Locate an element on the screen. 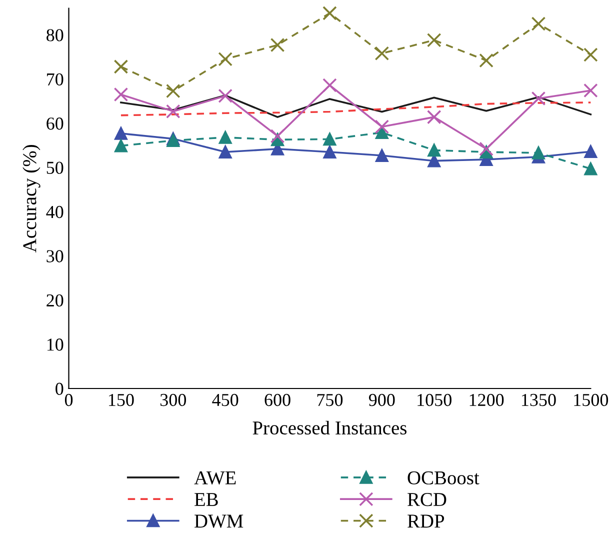 The image size is (614, 555). legend-label: DWM is located at coordinates (219, 521).